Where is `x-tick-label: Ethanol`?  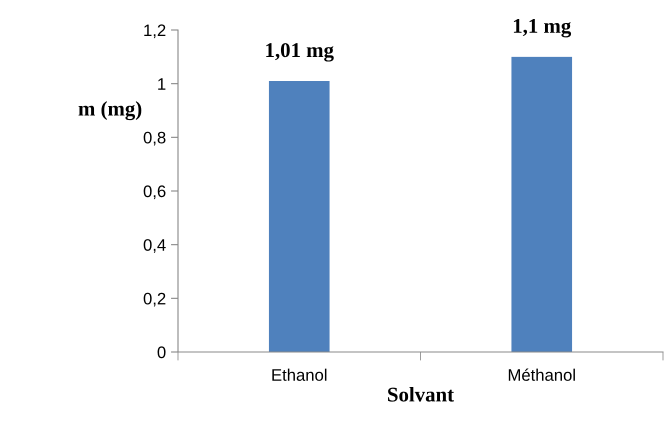 x-tick-label: Ethanol is located at coordinates (299, 374).